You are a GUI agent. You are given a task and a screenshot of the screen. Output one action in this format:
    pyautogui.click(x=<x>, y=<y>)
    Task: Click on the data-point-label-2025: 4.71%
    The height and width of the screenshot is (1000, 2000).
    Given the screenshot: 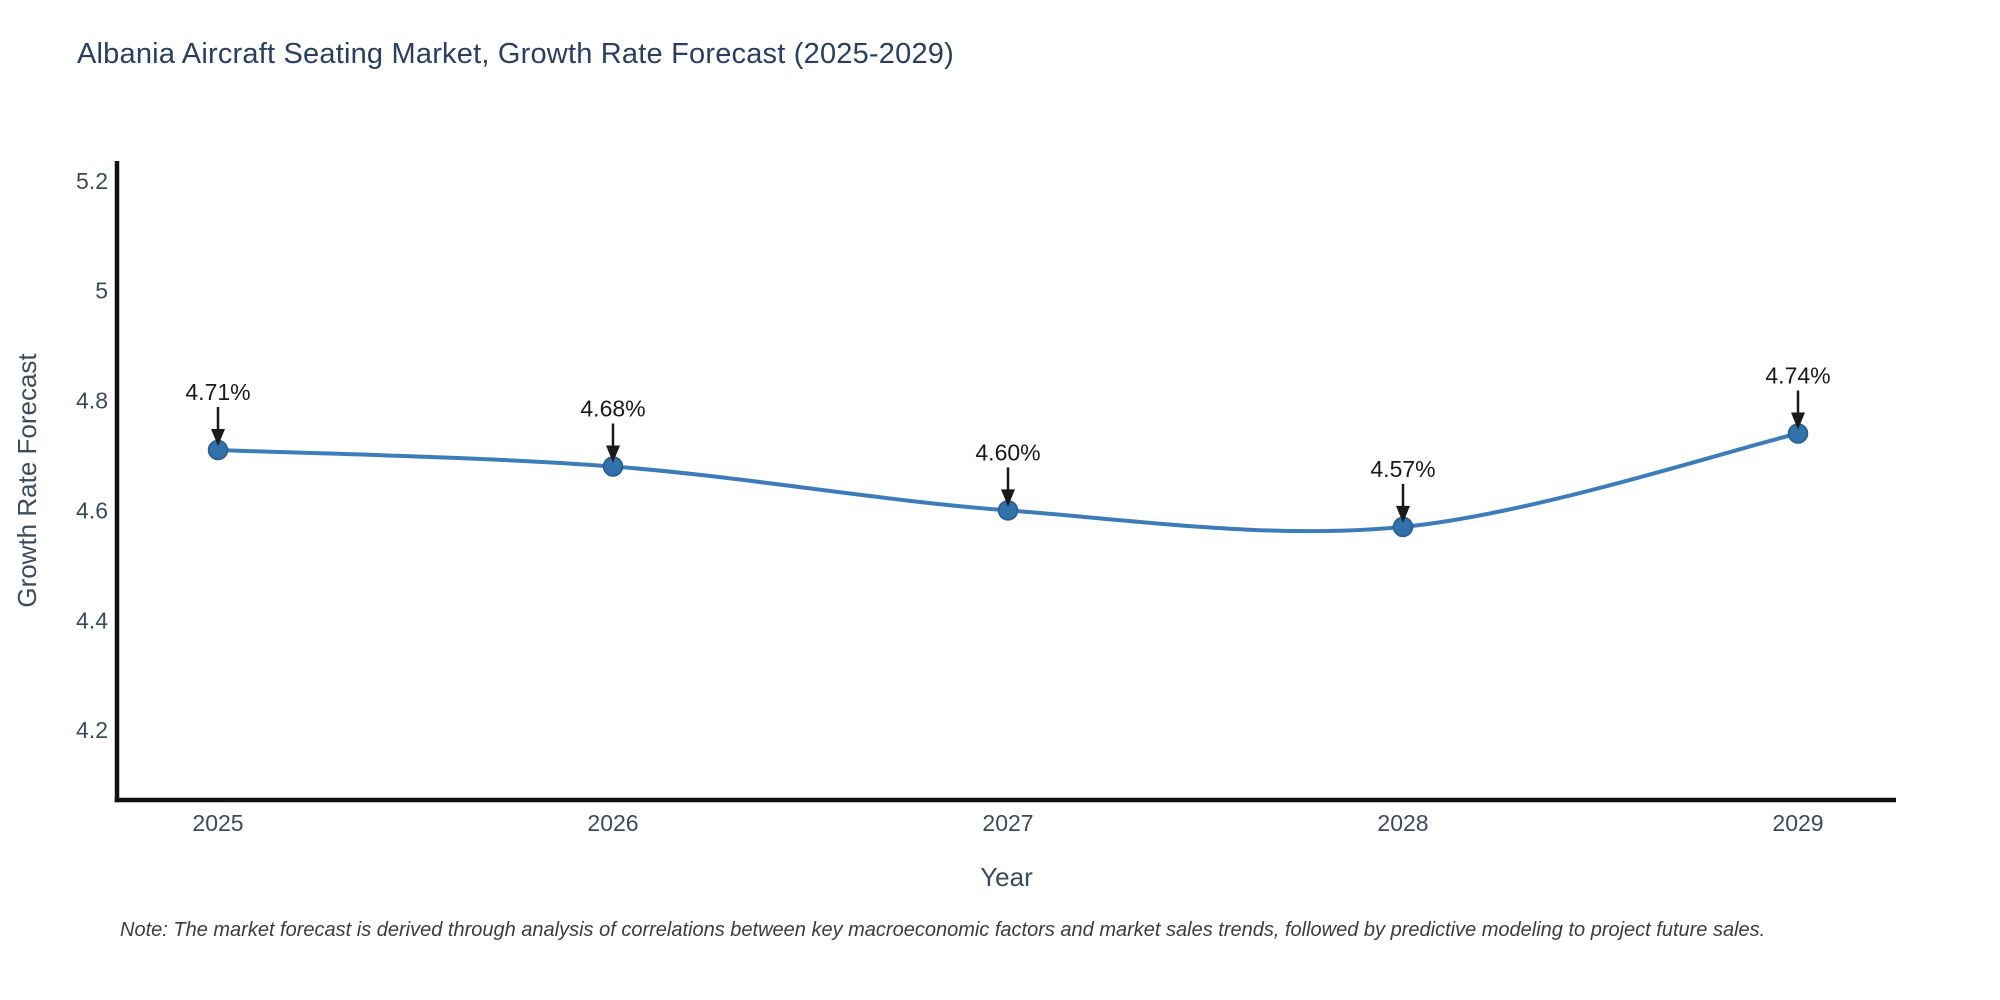 What is the action you would take?
    pyautogui.click(x=217, y=392)
    